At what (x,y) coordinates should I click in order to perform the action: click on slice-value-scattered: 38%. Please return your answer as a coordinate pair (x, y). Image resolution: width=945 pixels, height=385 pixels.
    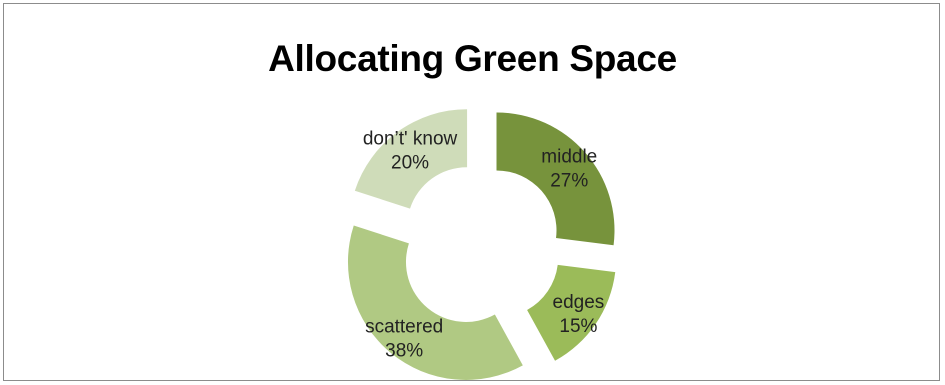
    Looking at the image, I should click on (404, 351).